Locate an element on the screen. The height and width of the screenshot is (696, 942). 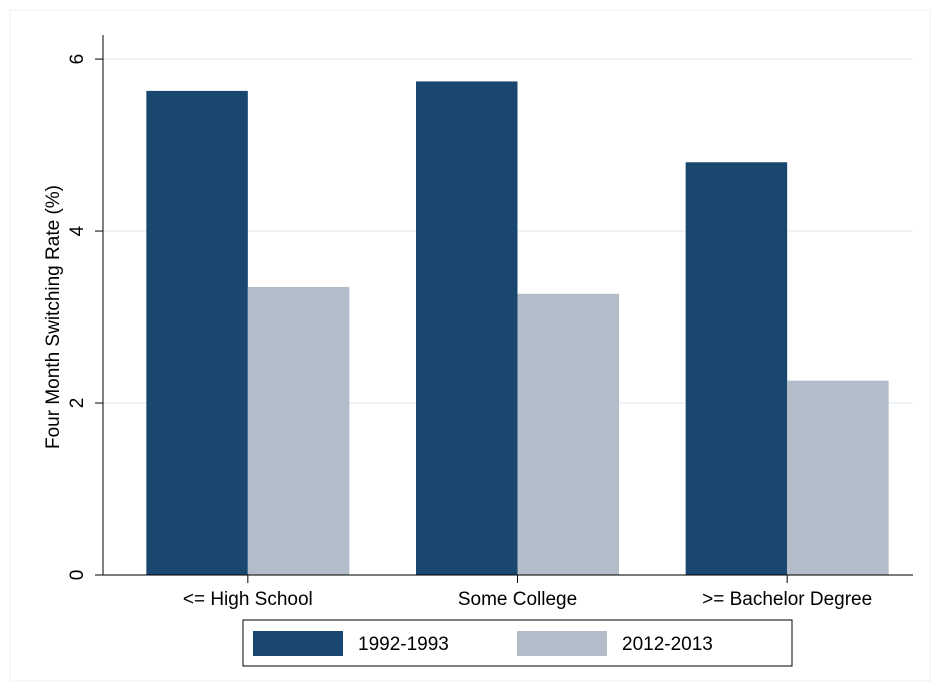
x-tick-label: <= High School is located at coordinates (248, 599).